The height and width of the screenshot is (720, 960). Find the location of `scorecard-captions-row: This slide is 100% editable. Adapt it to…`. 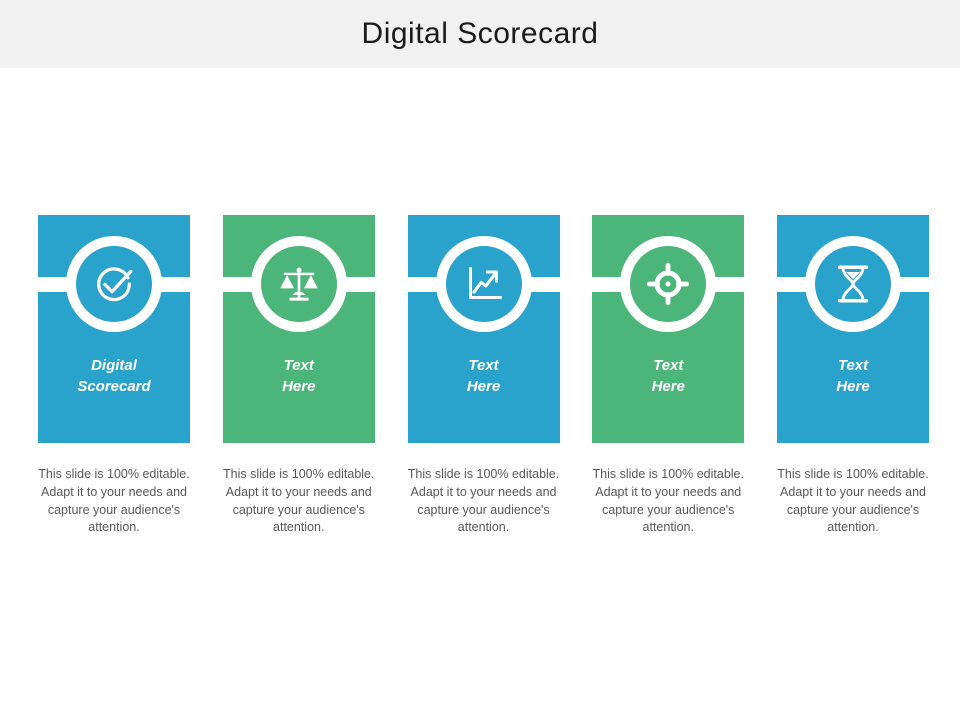

scorecard-captions-row: This slide is 100% editable. Adapt it to… is located at coordinates (483, 501).